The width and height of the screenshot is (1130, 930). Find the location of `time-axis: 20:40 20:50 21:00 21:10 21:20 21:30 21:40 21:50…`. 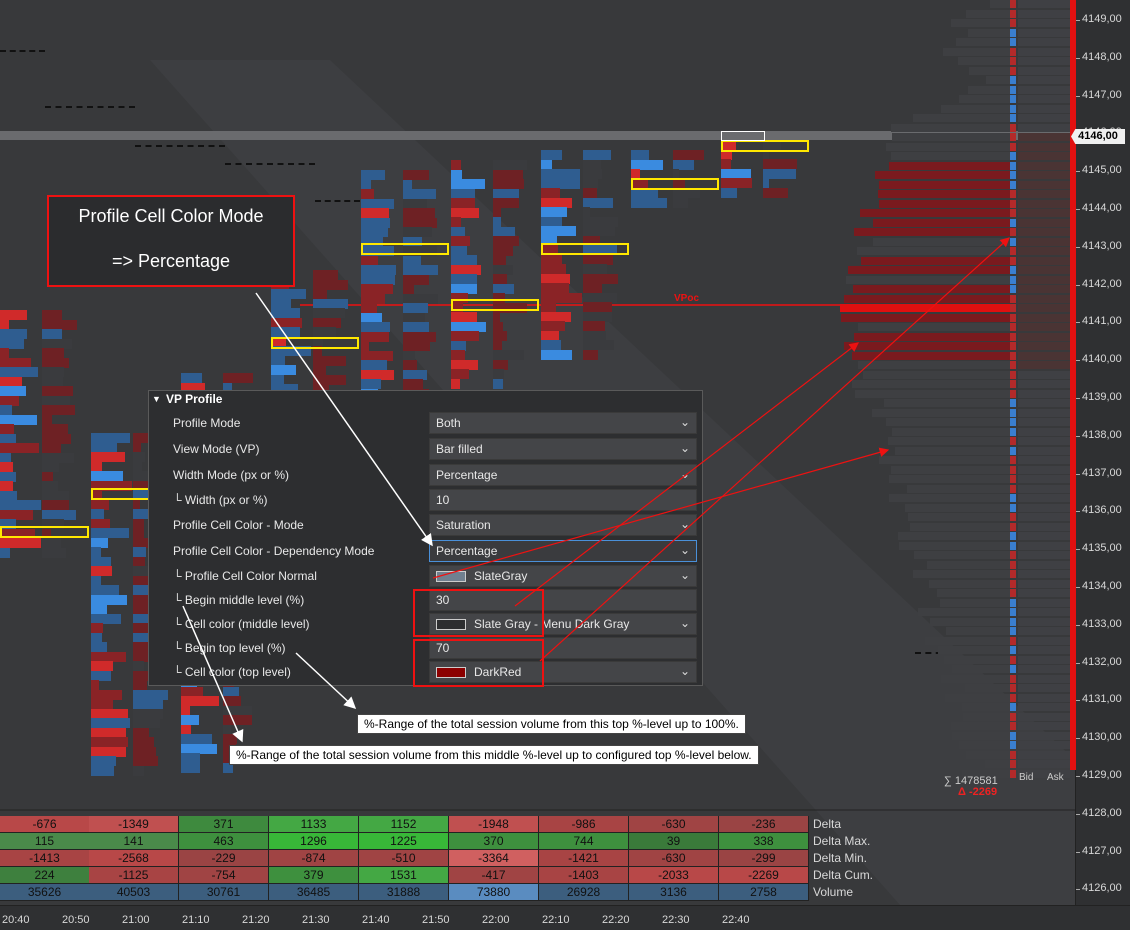

time-axis: 20:40 20:50 21:00 21:10 21:20 21:30 21:40 21:50… is located at coordinates (565, 917).